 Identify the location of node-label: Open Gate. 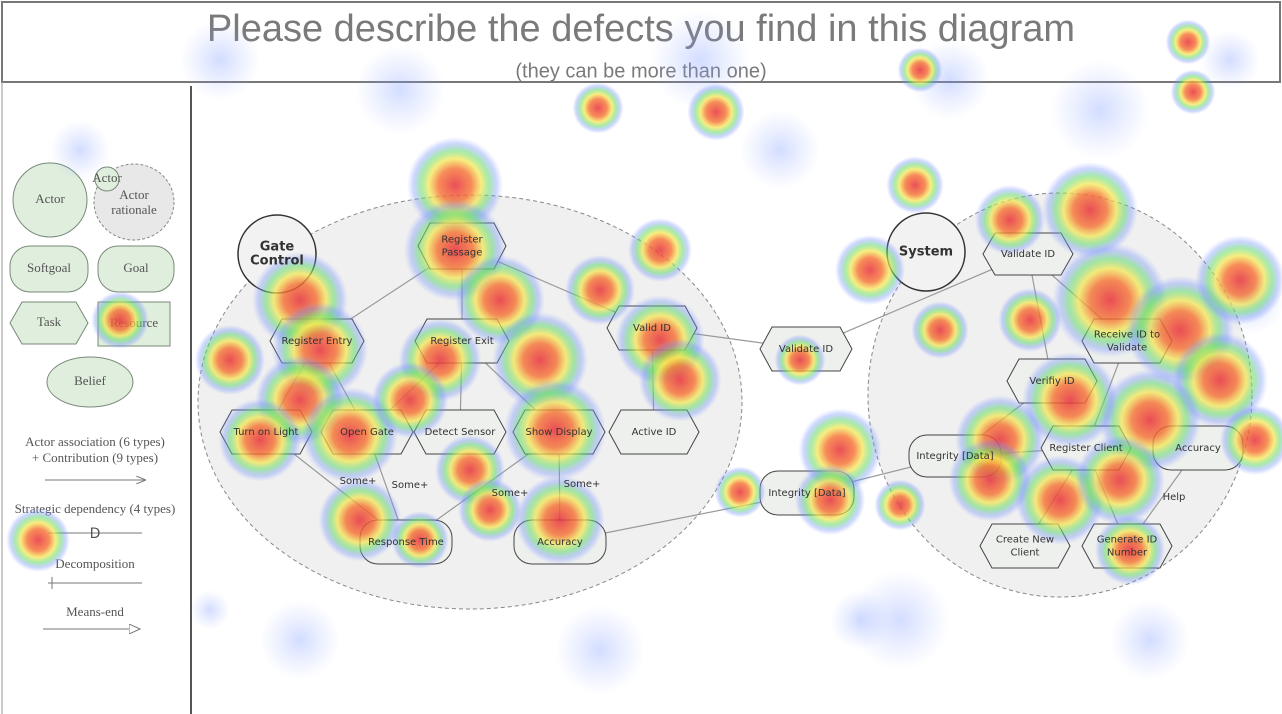
(367, 432).